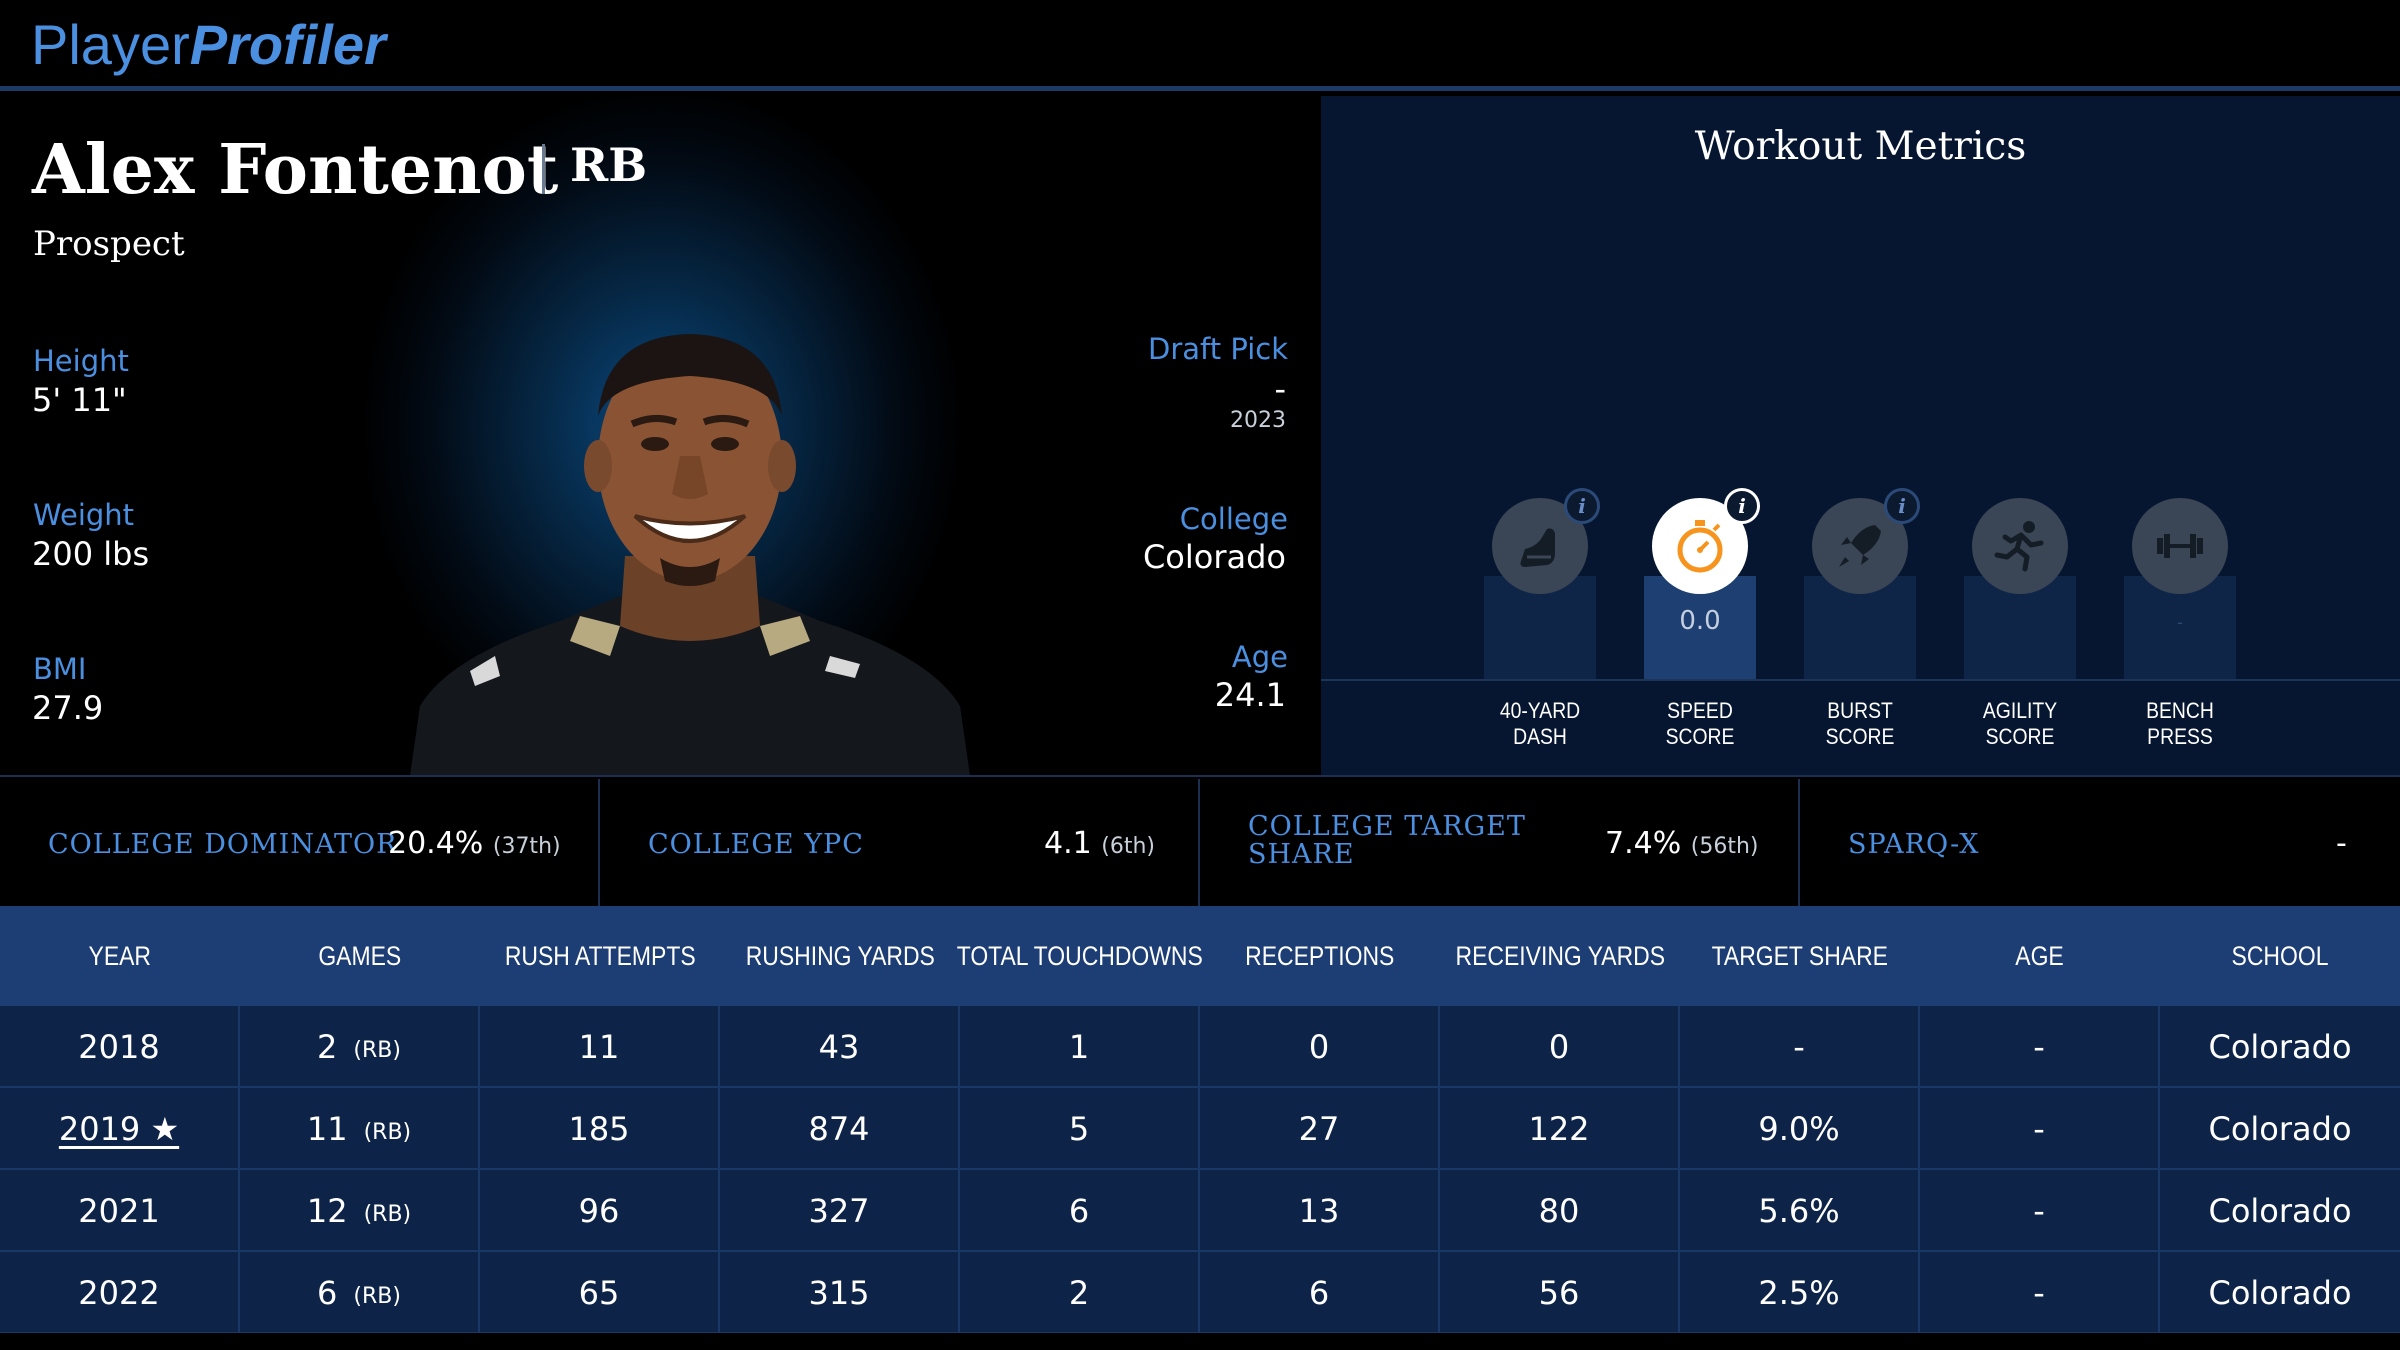  I want to click on cell-total-touchdowns: 6, so click(1080, 1211).